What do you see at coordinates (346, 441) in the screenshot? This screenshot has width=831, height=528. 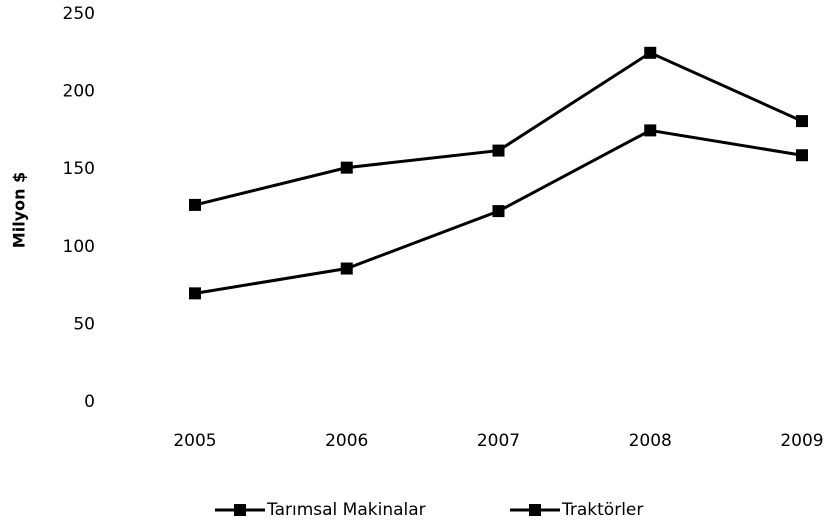 I see `x-tick-label: 2006` at bounding box center [346, 441].